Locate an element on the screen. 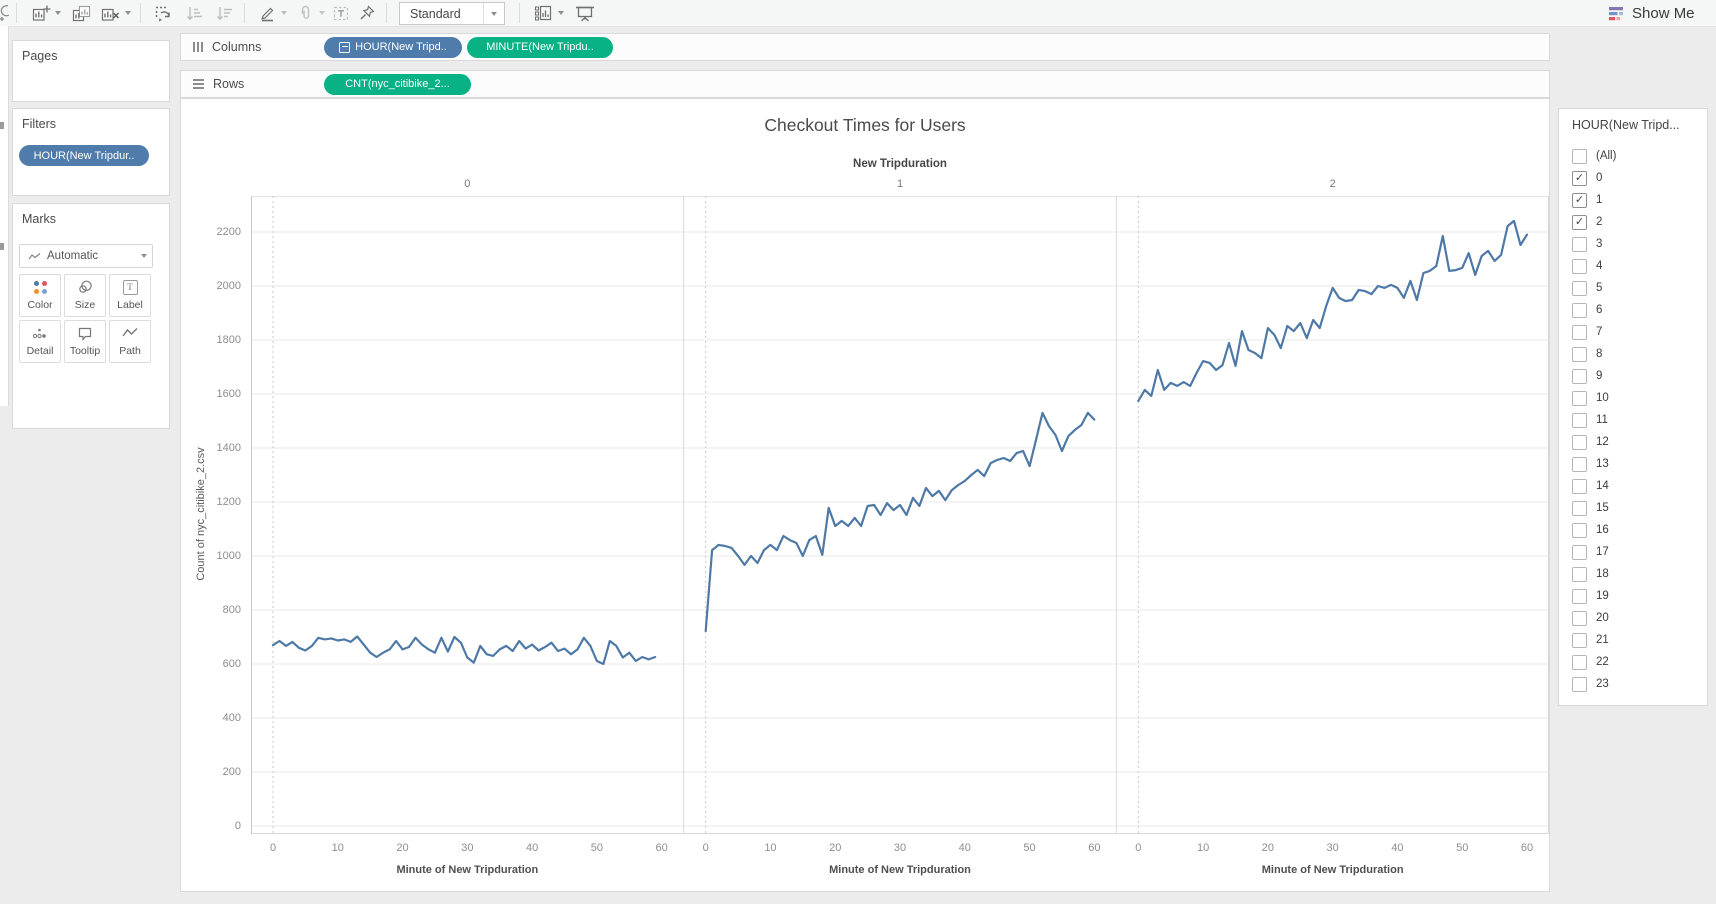  filter-item-2: ✓ 2 is located at coordinates (1633, 222).